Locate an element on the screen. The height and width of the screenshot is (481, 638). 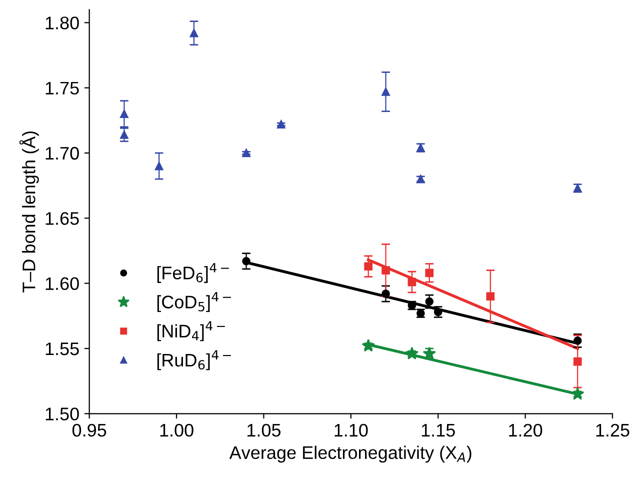
legend-label: [RuD$_{6}$]$^{4−}$ is located at coordinates (194, 360).